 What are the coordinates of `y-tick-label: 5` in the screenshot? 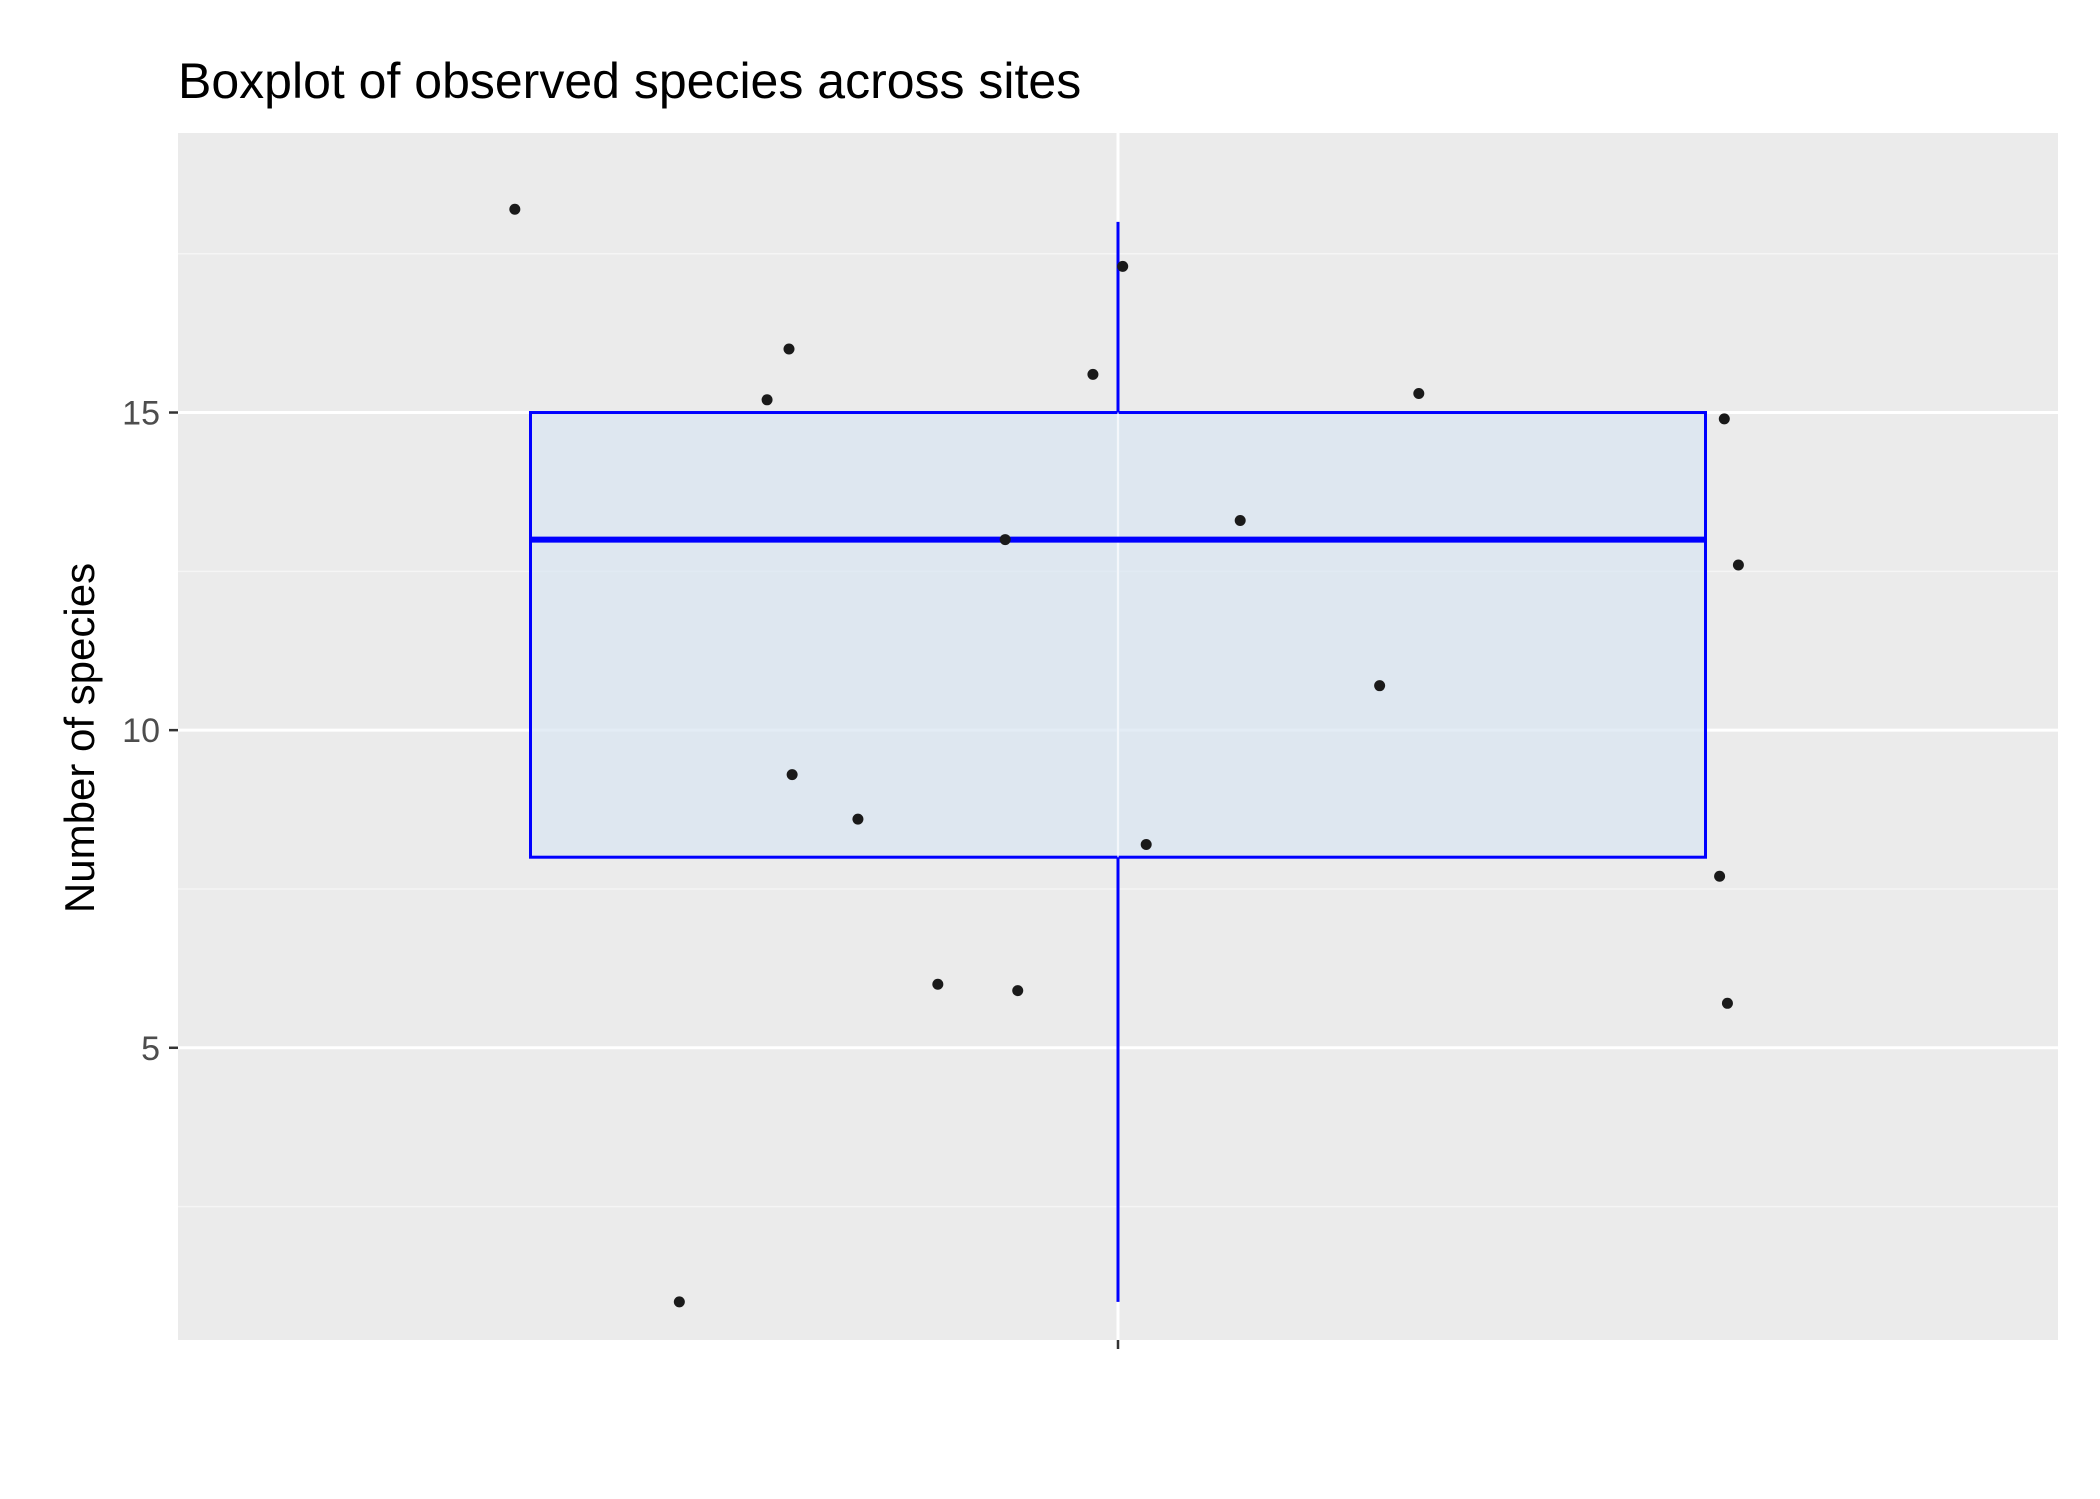 It's located at (150, 1049).